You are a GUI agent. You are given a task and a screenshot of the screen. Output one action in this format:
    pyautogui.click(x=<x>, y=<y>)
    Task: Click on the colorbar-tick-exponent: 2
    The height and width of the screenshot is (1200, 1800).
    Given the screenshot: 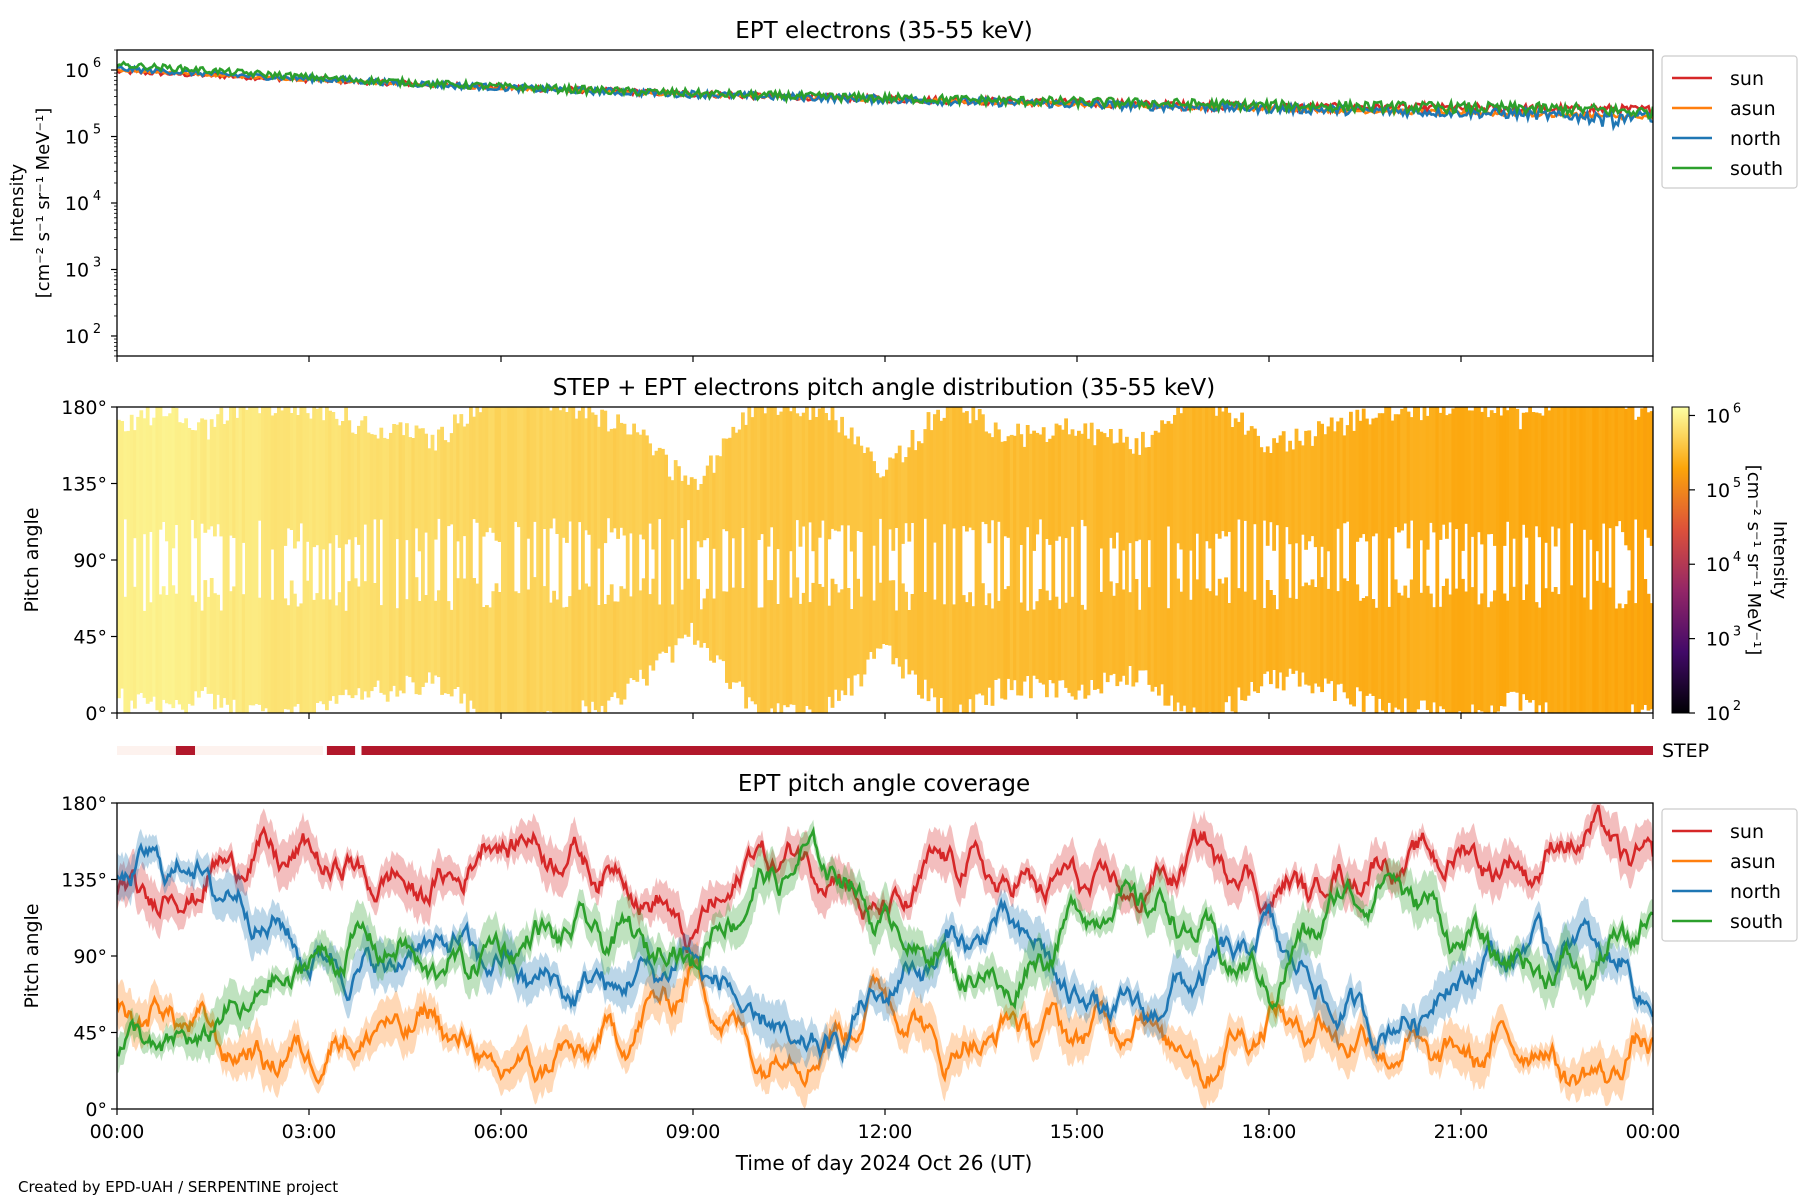 What is the action you would take?
    pyautogui.click(x=1737, y=706)
    